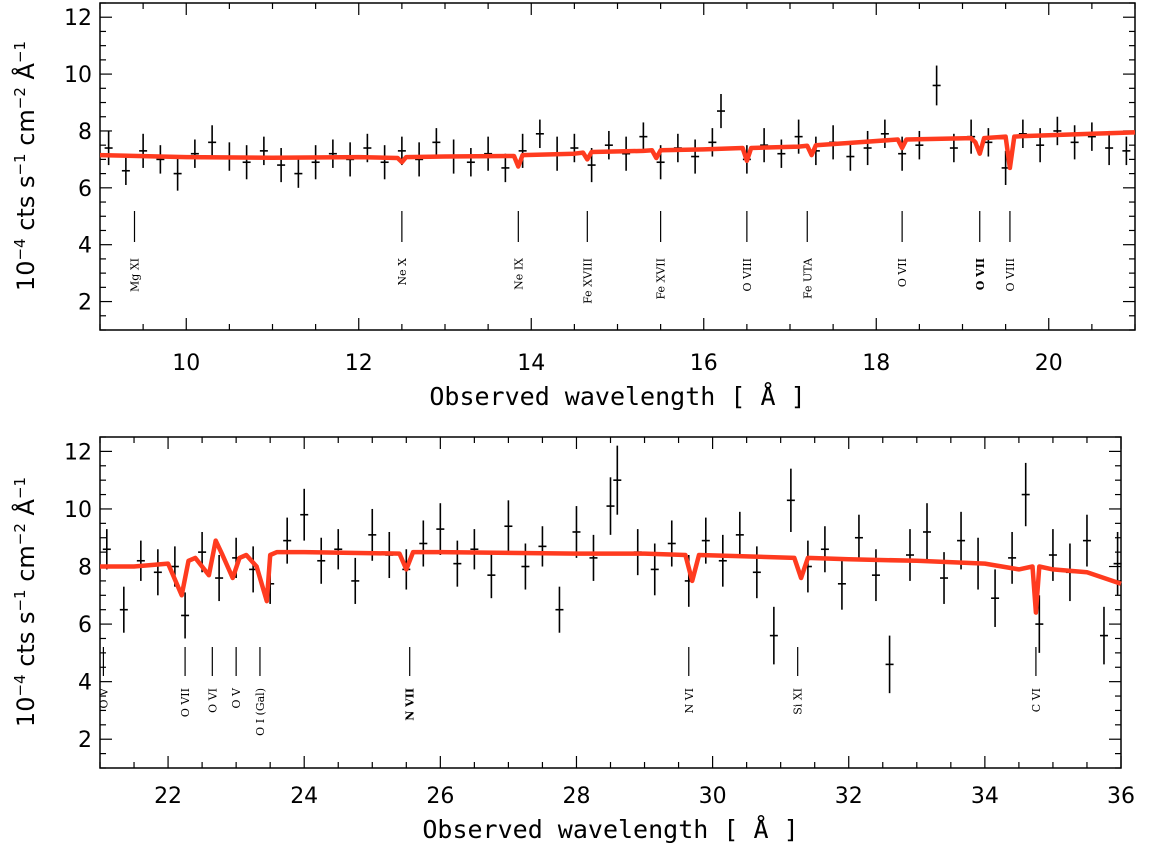 This screenshot has height=850, width=1151. I want to click on line-label: C VI, so click(1036, 700).